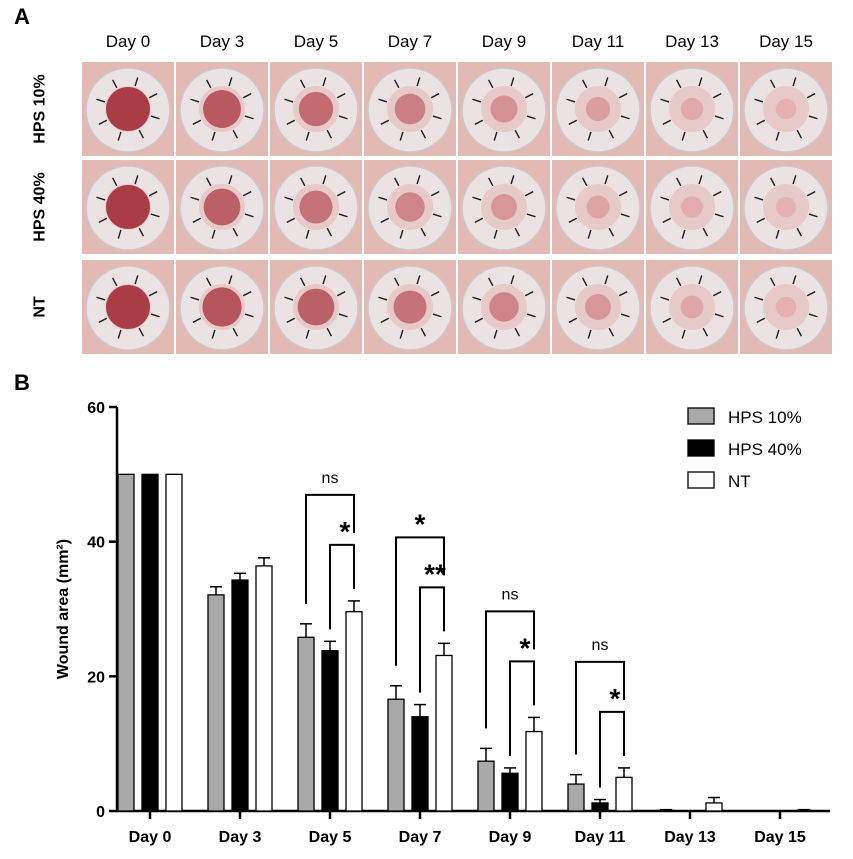  I want to click on y-axis-label: Wound area (mm²), so click(63, 609).